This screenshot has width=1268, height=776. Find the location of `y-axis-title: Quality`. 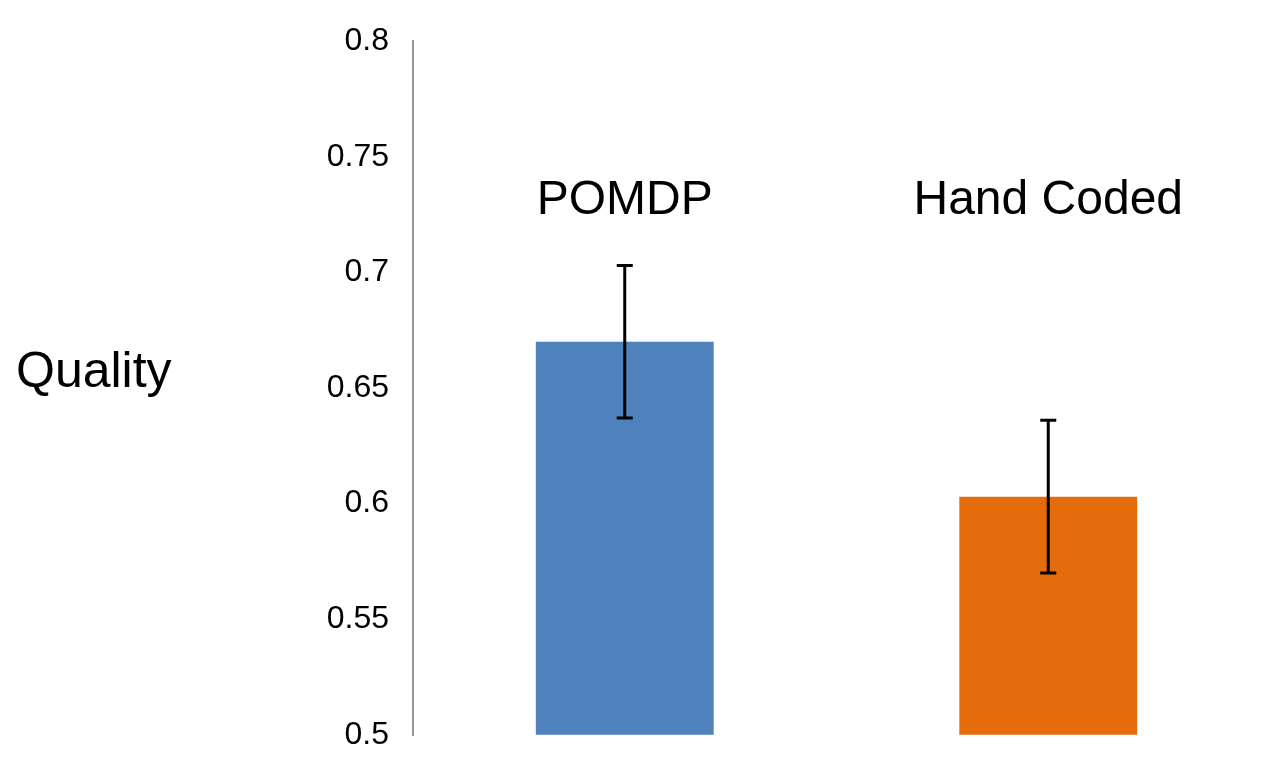

y-axis-title: Quality is located at coordinates (94, 369).